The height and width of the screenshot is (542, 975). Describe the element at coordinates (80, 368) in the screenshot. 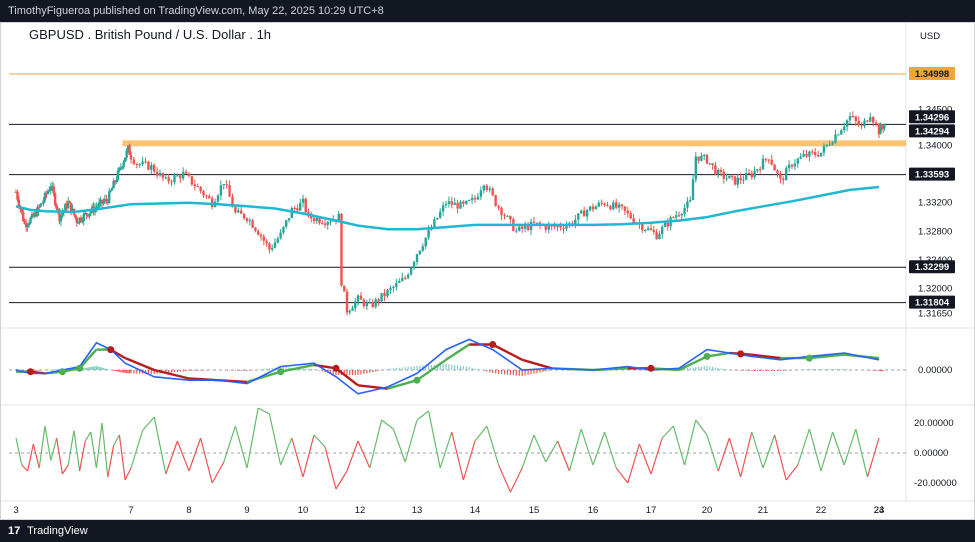

I see `cross-up-dot` at that location.